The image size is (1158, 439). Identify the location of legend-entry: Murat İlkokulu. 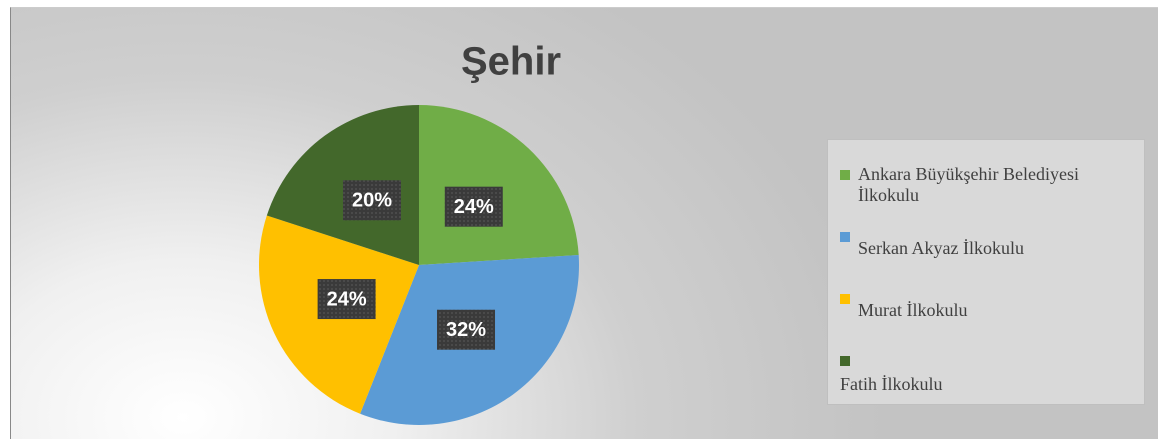
(987, 319).